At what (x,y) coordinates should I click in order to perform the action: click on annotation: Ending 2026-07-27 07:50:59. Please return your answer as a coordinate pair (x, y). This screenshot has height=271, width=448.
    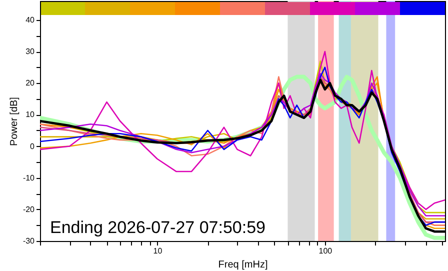
    Looking at the image, I should click on (158, 227).